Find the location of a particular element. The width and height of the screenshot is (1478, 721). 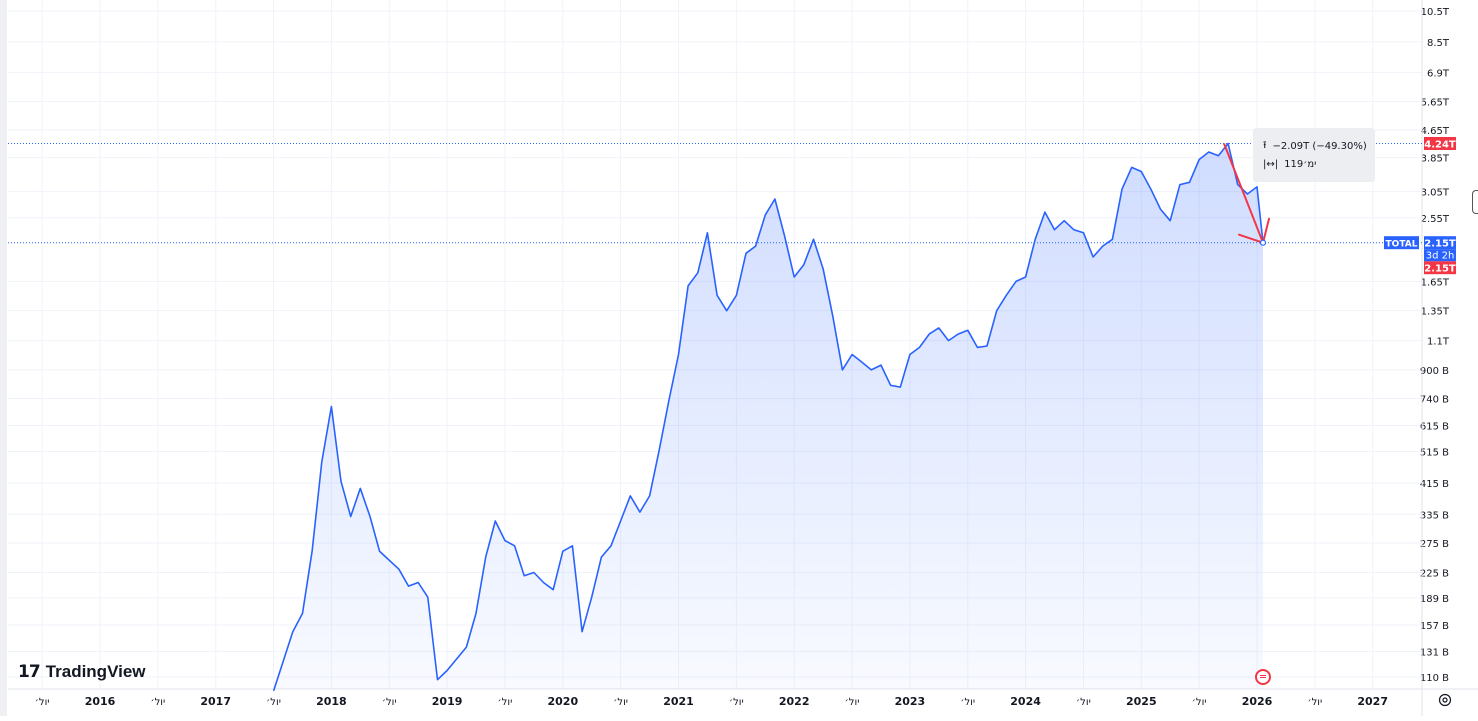

y-tick-label: 415 B is located at coordinates (1434, 484).